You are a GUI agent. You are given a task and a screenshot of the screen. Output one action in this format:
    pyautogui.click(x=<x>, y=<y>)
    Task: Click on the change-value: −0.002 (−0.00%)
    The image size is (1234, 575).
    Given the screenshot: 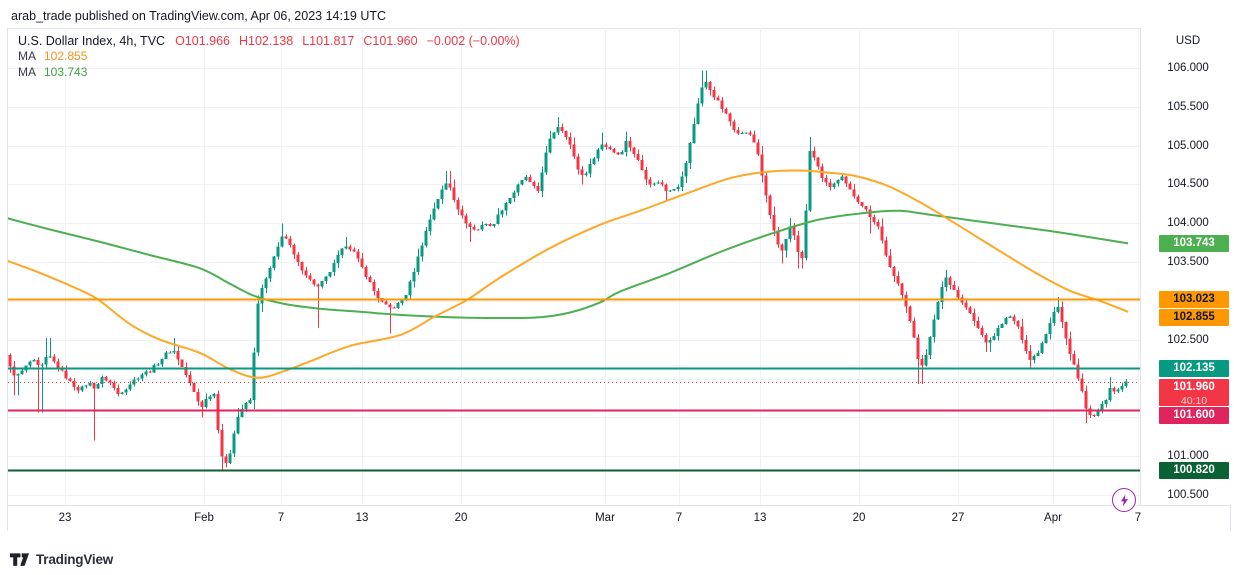 What is the action you would take?
    pyautogui.click(x=473, y=41)
    